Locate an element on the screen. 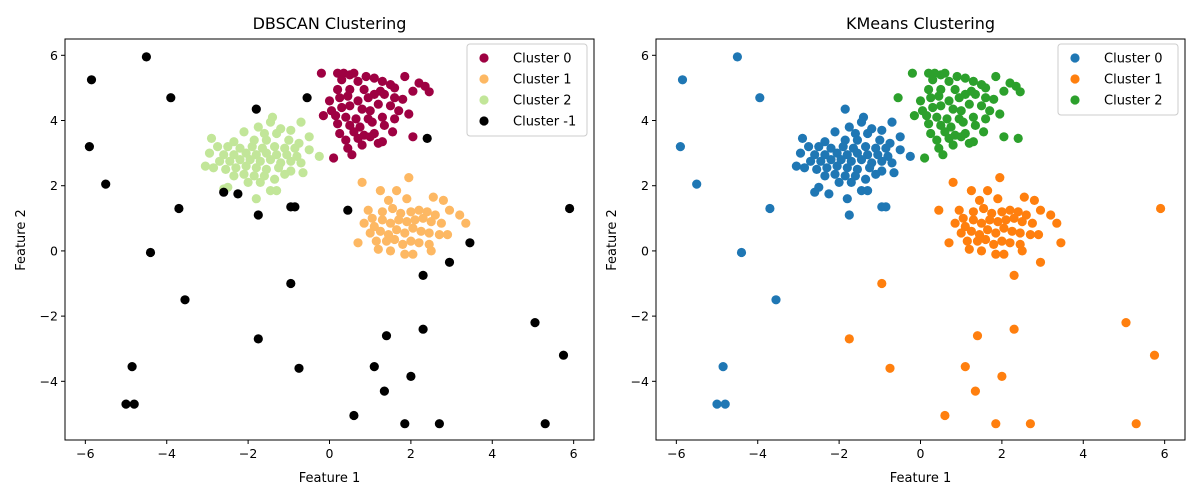 The width and height of the screenshot is (1200, 500). x-tick-label: −2 is located at coordinates (839, 453).